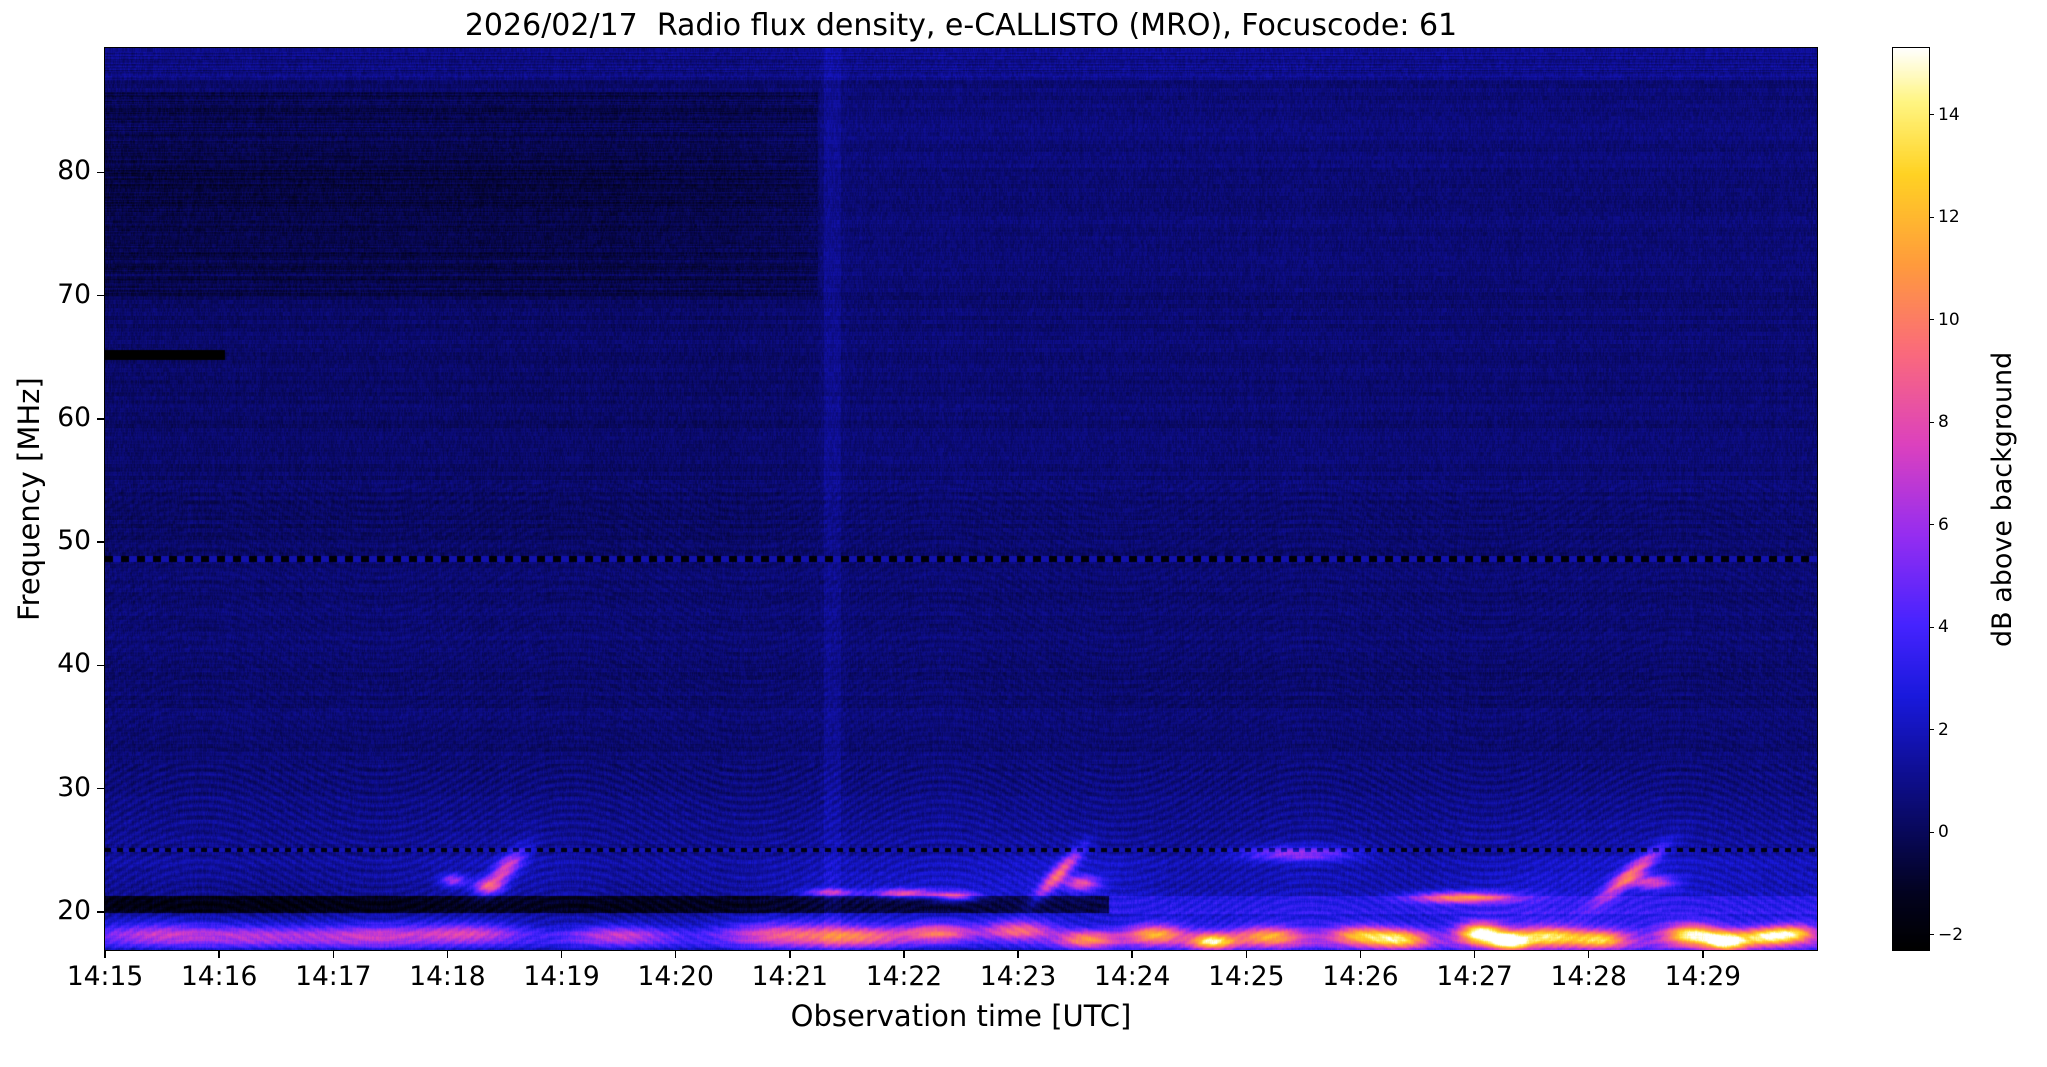 The image size is (2047, 1067). I want to click on colorbar-tick-label: 2, so click(1943, 729).